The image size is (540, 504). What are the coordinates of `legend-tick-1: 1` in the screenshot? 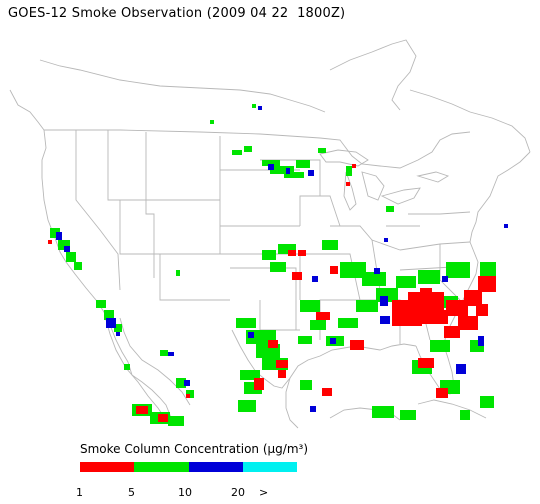 It's located at (79, 492).